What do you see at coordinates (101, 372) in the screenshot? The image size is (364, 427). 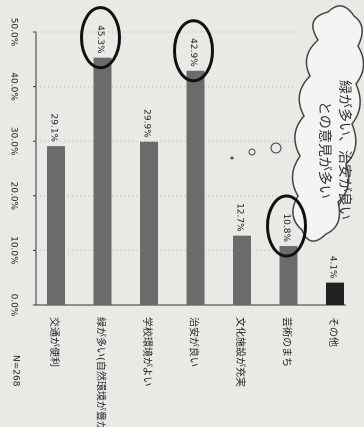 I see `x-tick-label: 緑が多い(自然環境が豊か)` at bounding box center [101, 372].